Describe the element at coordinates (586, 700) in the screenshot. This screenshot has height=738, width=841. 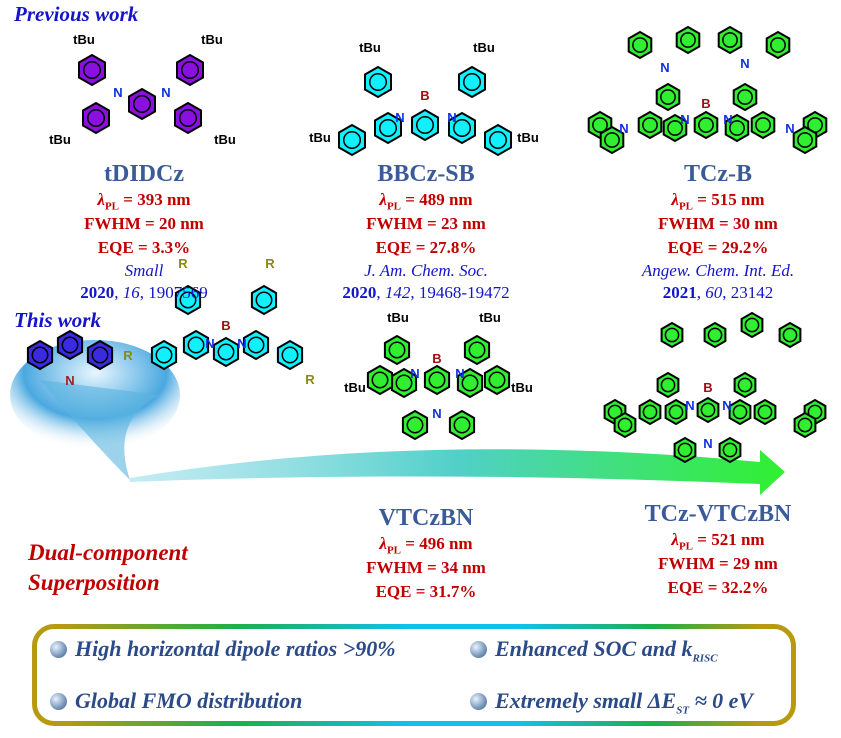
I see `feature-text: Extremely small ΔE` at that location.